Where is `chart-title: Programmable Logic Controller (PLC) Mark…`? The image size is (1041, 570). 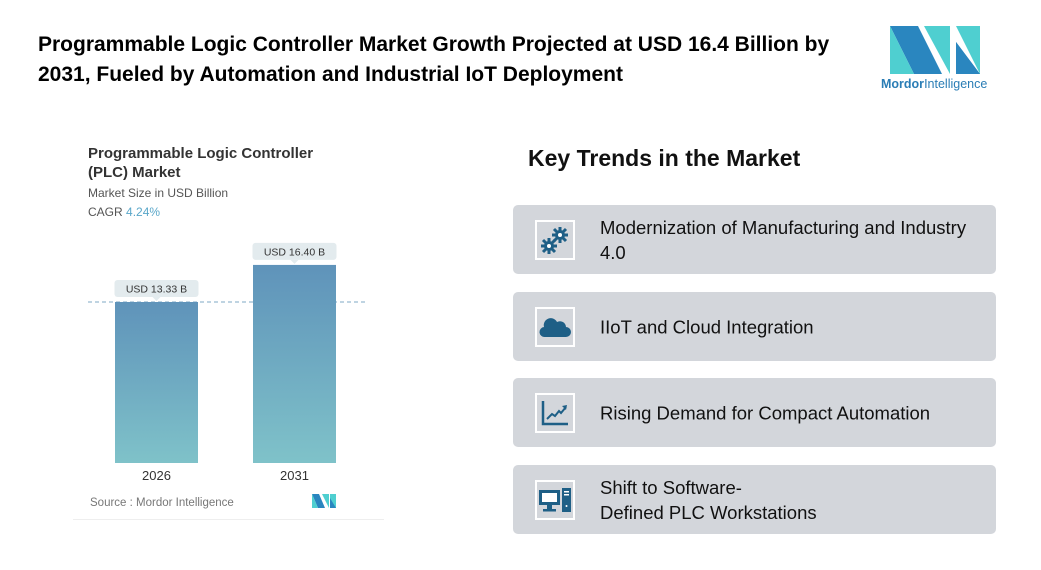 chart-title: Programmable Logic Controller (PLC) Mark… is located at coordinates (201, 163).